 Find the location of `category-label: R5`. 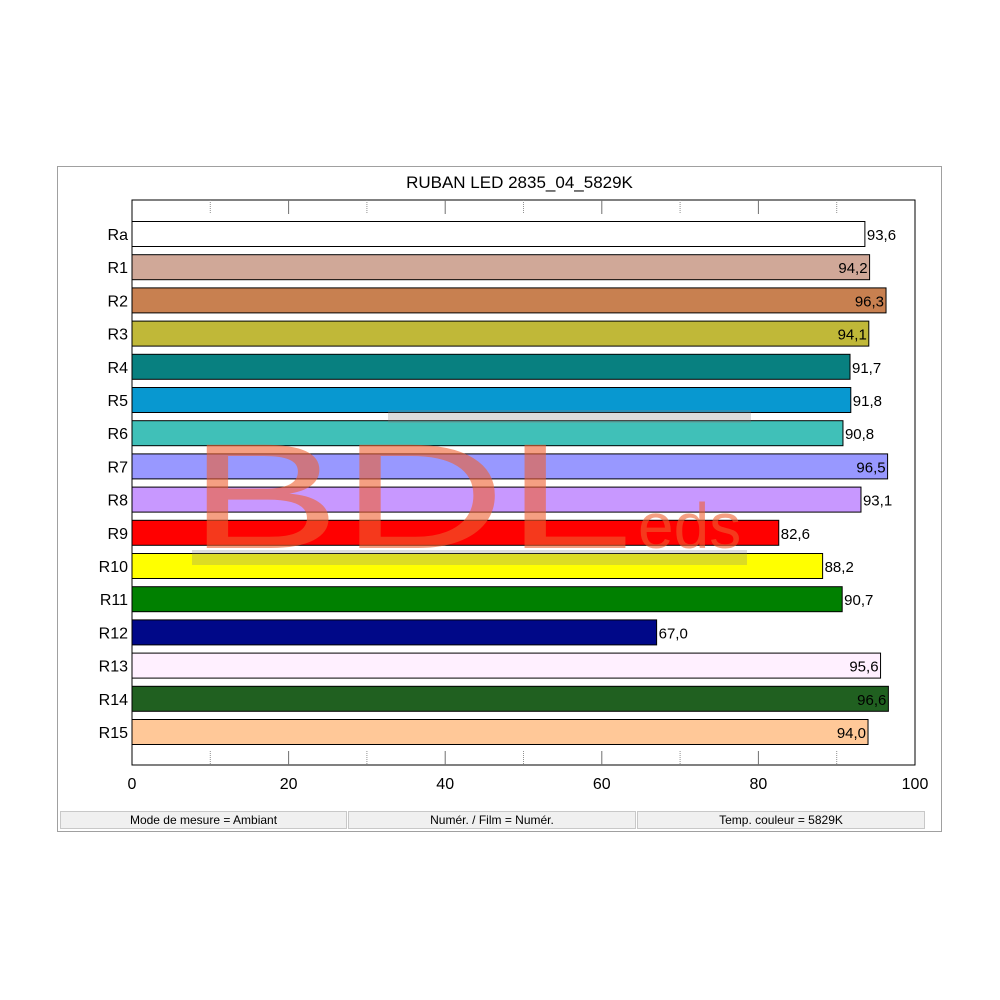

category-label: R5 is located at coordinates (118, 401).